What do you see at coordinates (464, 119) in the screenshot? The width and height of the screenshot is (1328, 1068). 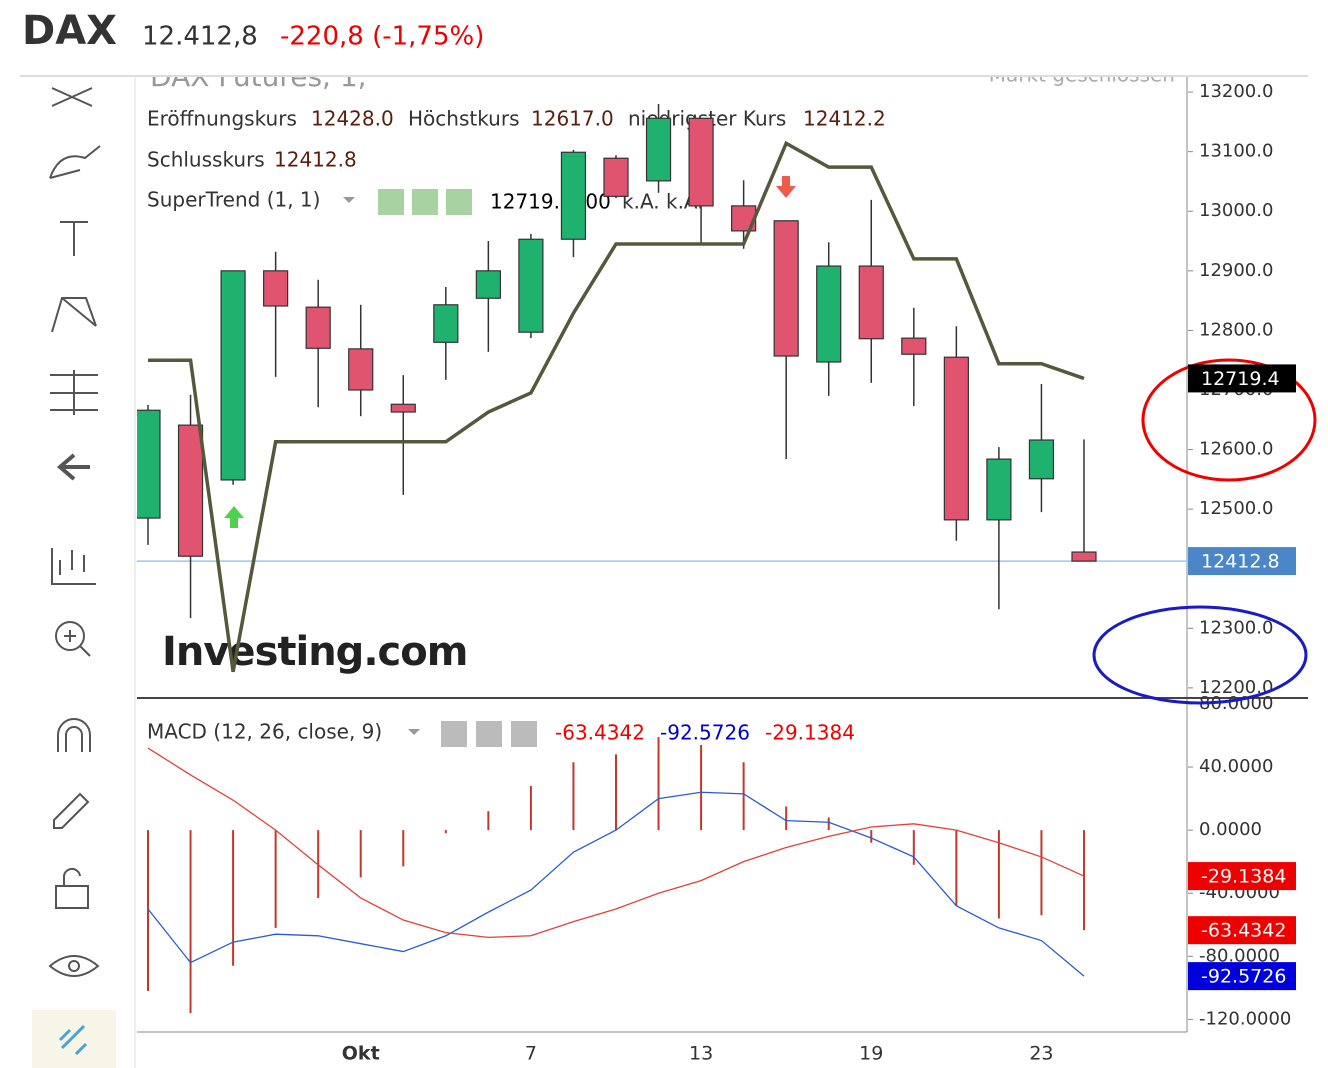 I see `info-label: Höchstkurs` at bounding box center [464, 119].